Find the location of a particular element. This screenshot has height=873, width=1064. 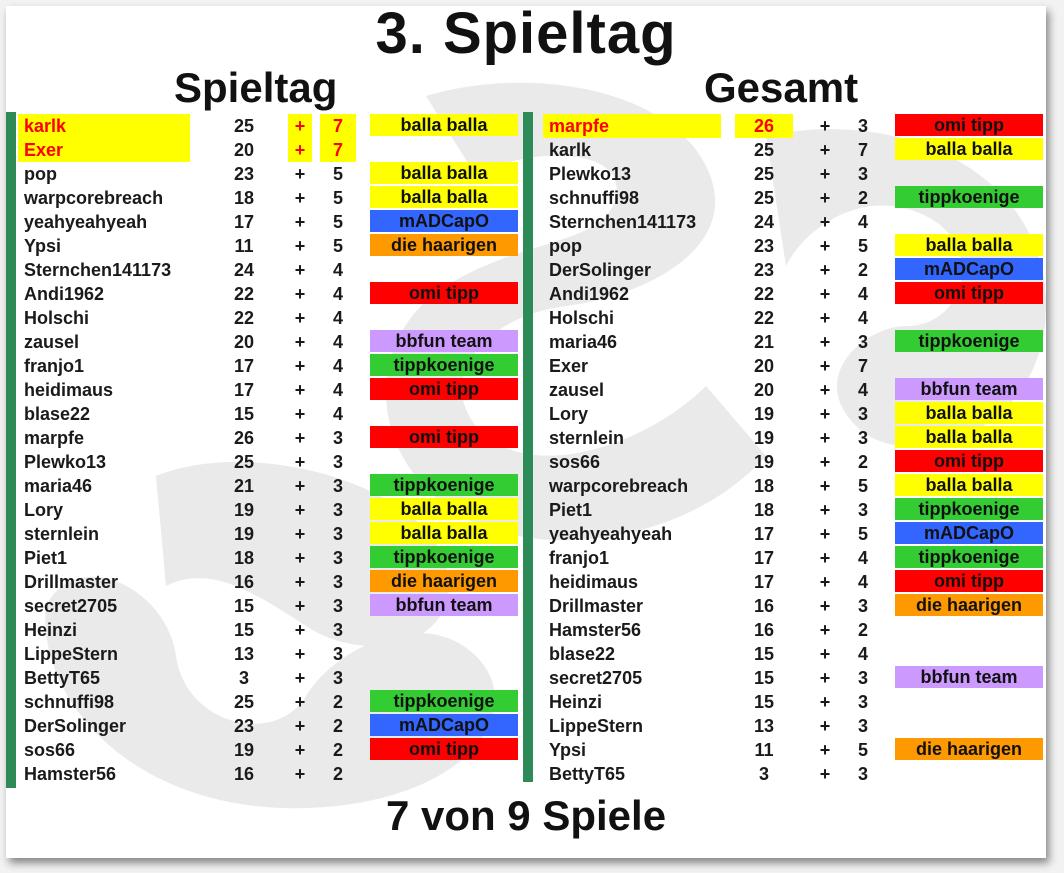

footer-games-played: 7 von 9 Spiele is located at coordinates (526, 815).